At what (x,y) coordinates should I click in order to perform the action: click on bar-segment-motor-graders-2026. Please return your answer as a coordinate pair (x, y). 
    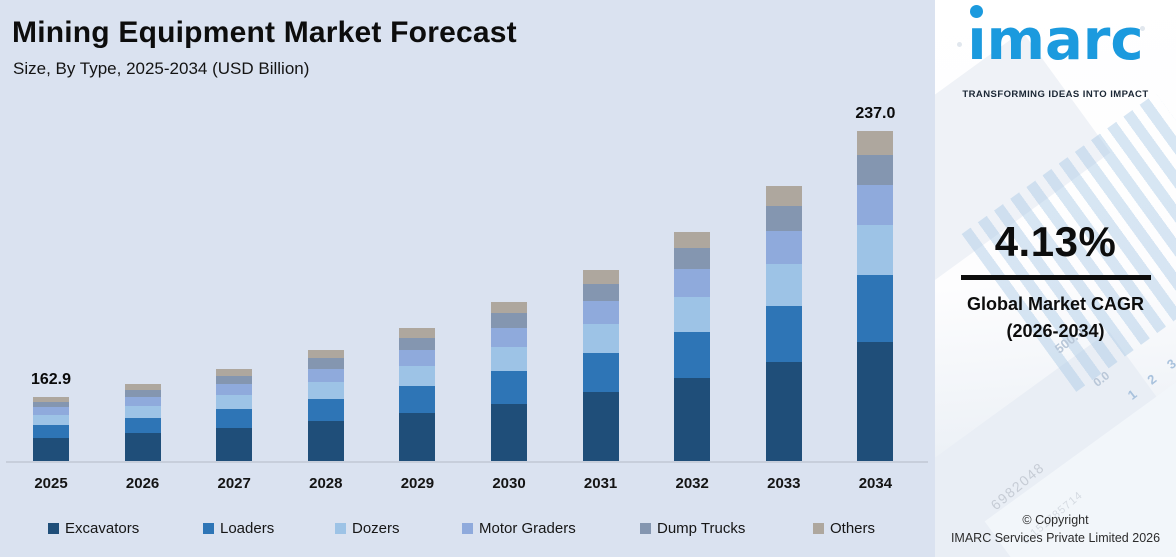
    Looking at the image, I should click on (142, 401).